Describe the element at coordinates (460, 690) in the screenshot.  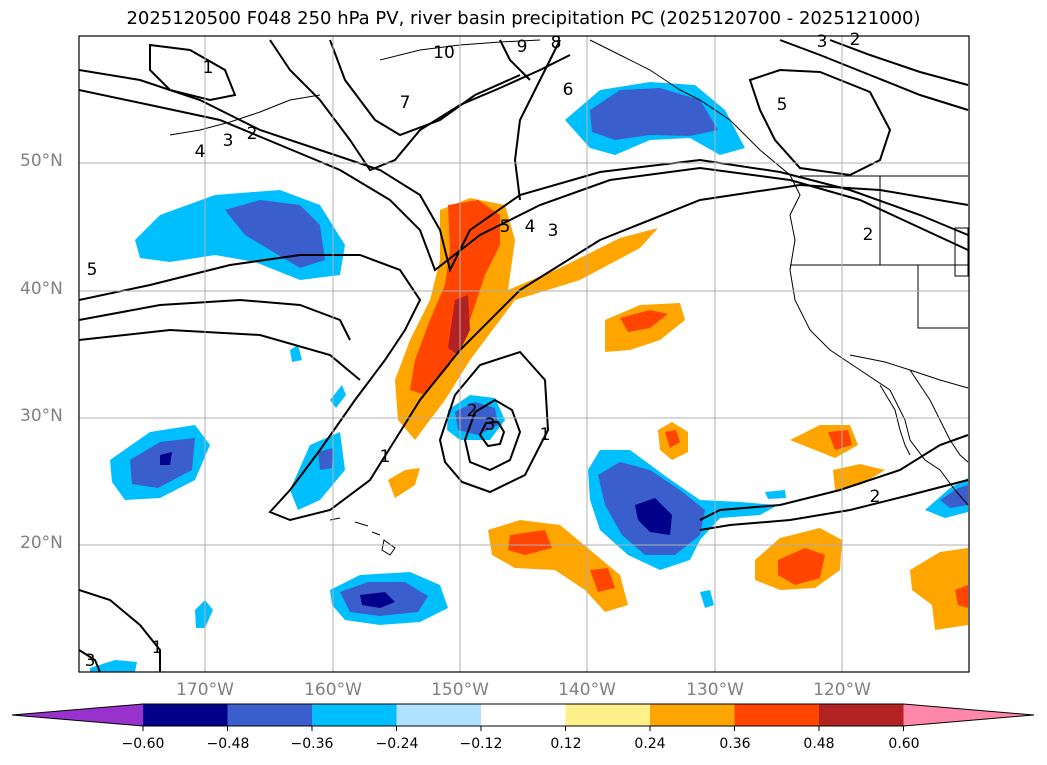
I see `lon-label-150w: 150°W` at that location.